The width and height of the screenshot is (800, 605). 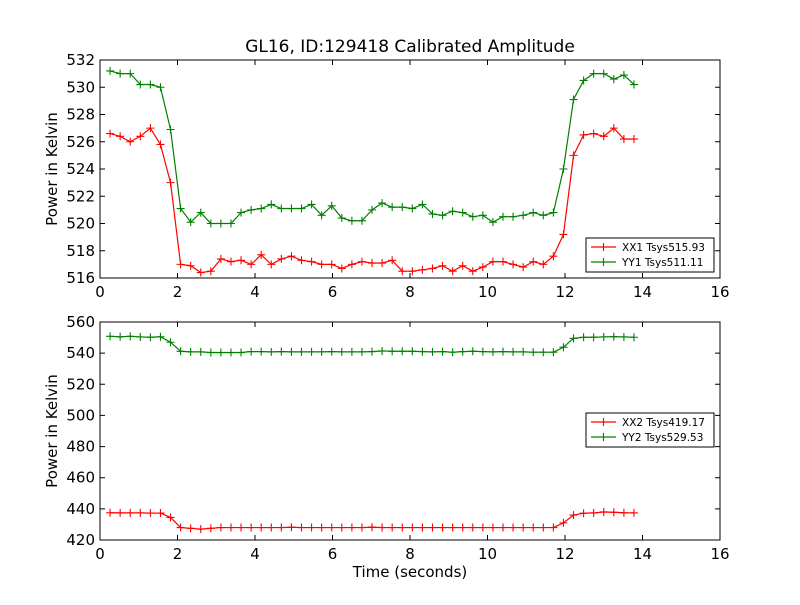 I want to click on y-tick-label: 440, so click(x=80, y=509).